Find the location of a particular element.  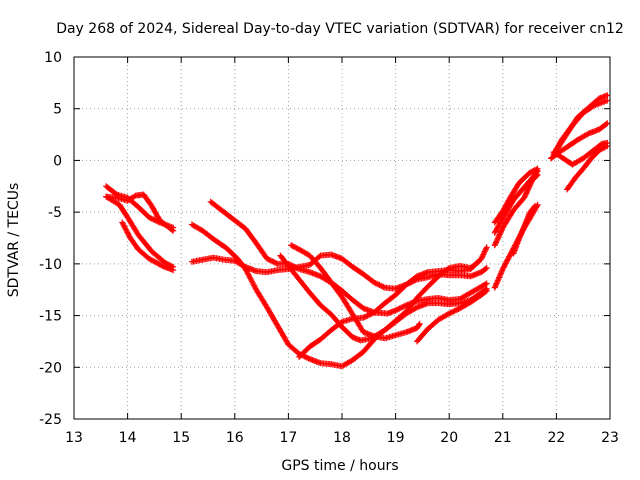

x-tick-label: 13 is located at coordinates (74, 438).